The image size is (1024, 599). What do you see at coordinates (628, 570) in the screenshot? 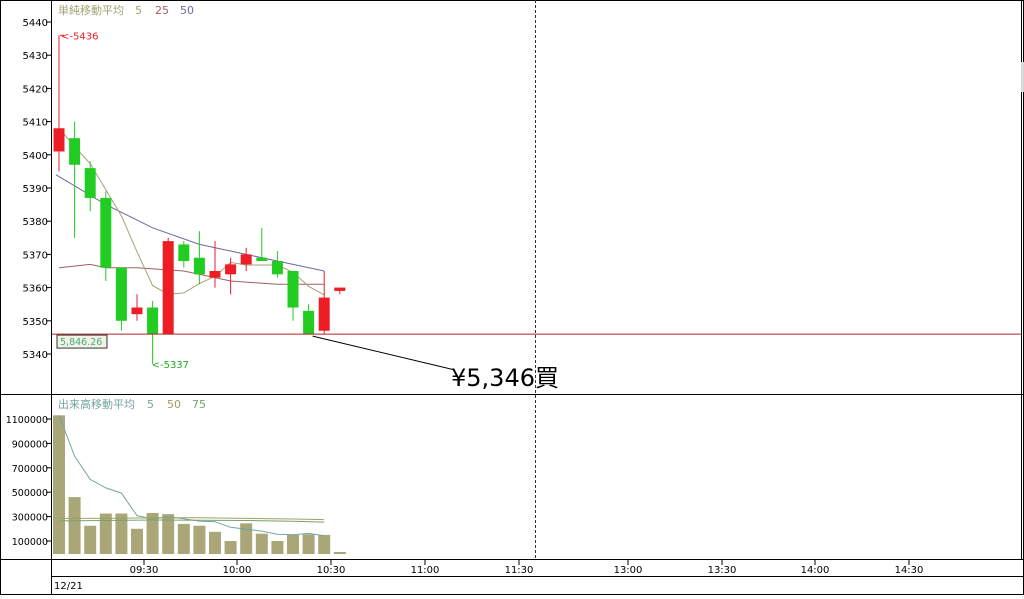
I see `time-tick-label: 13:00` at bounding box center [628, 570].